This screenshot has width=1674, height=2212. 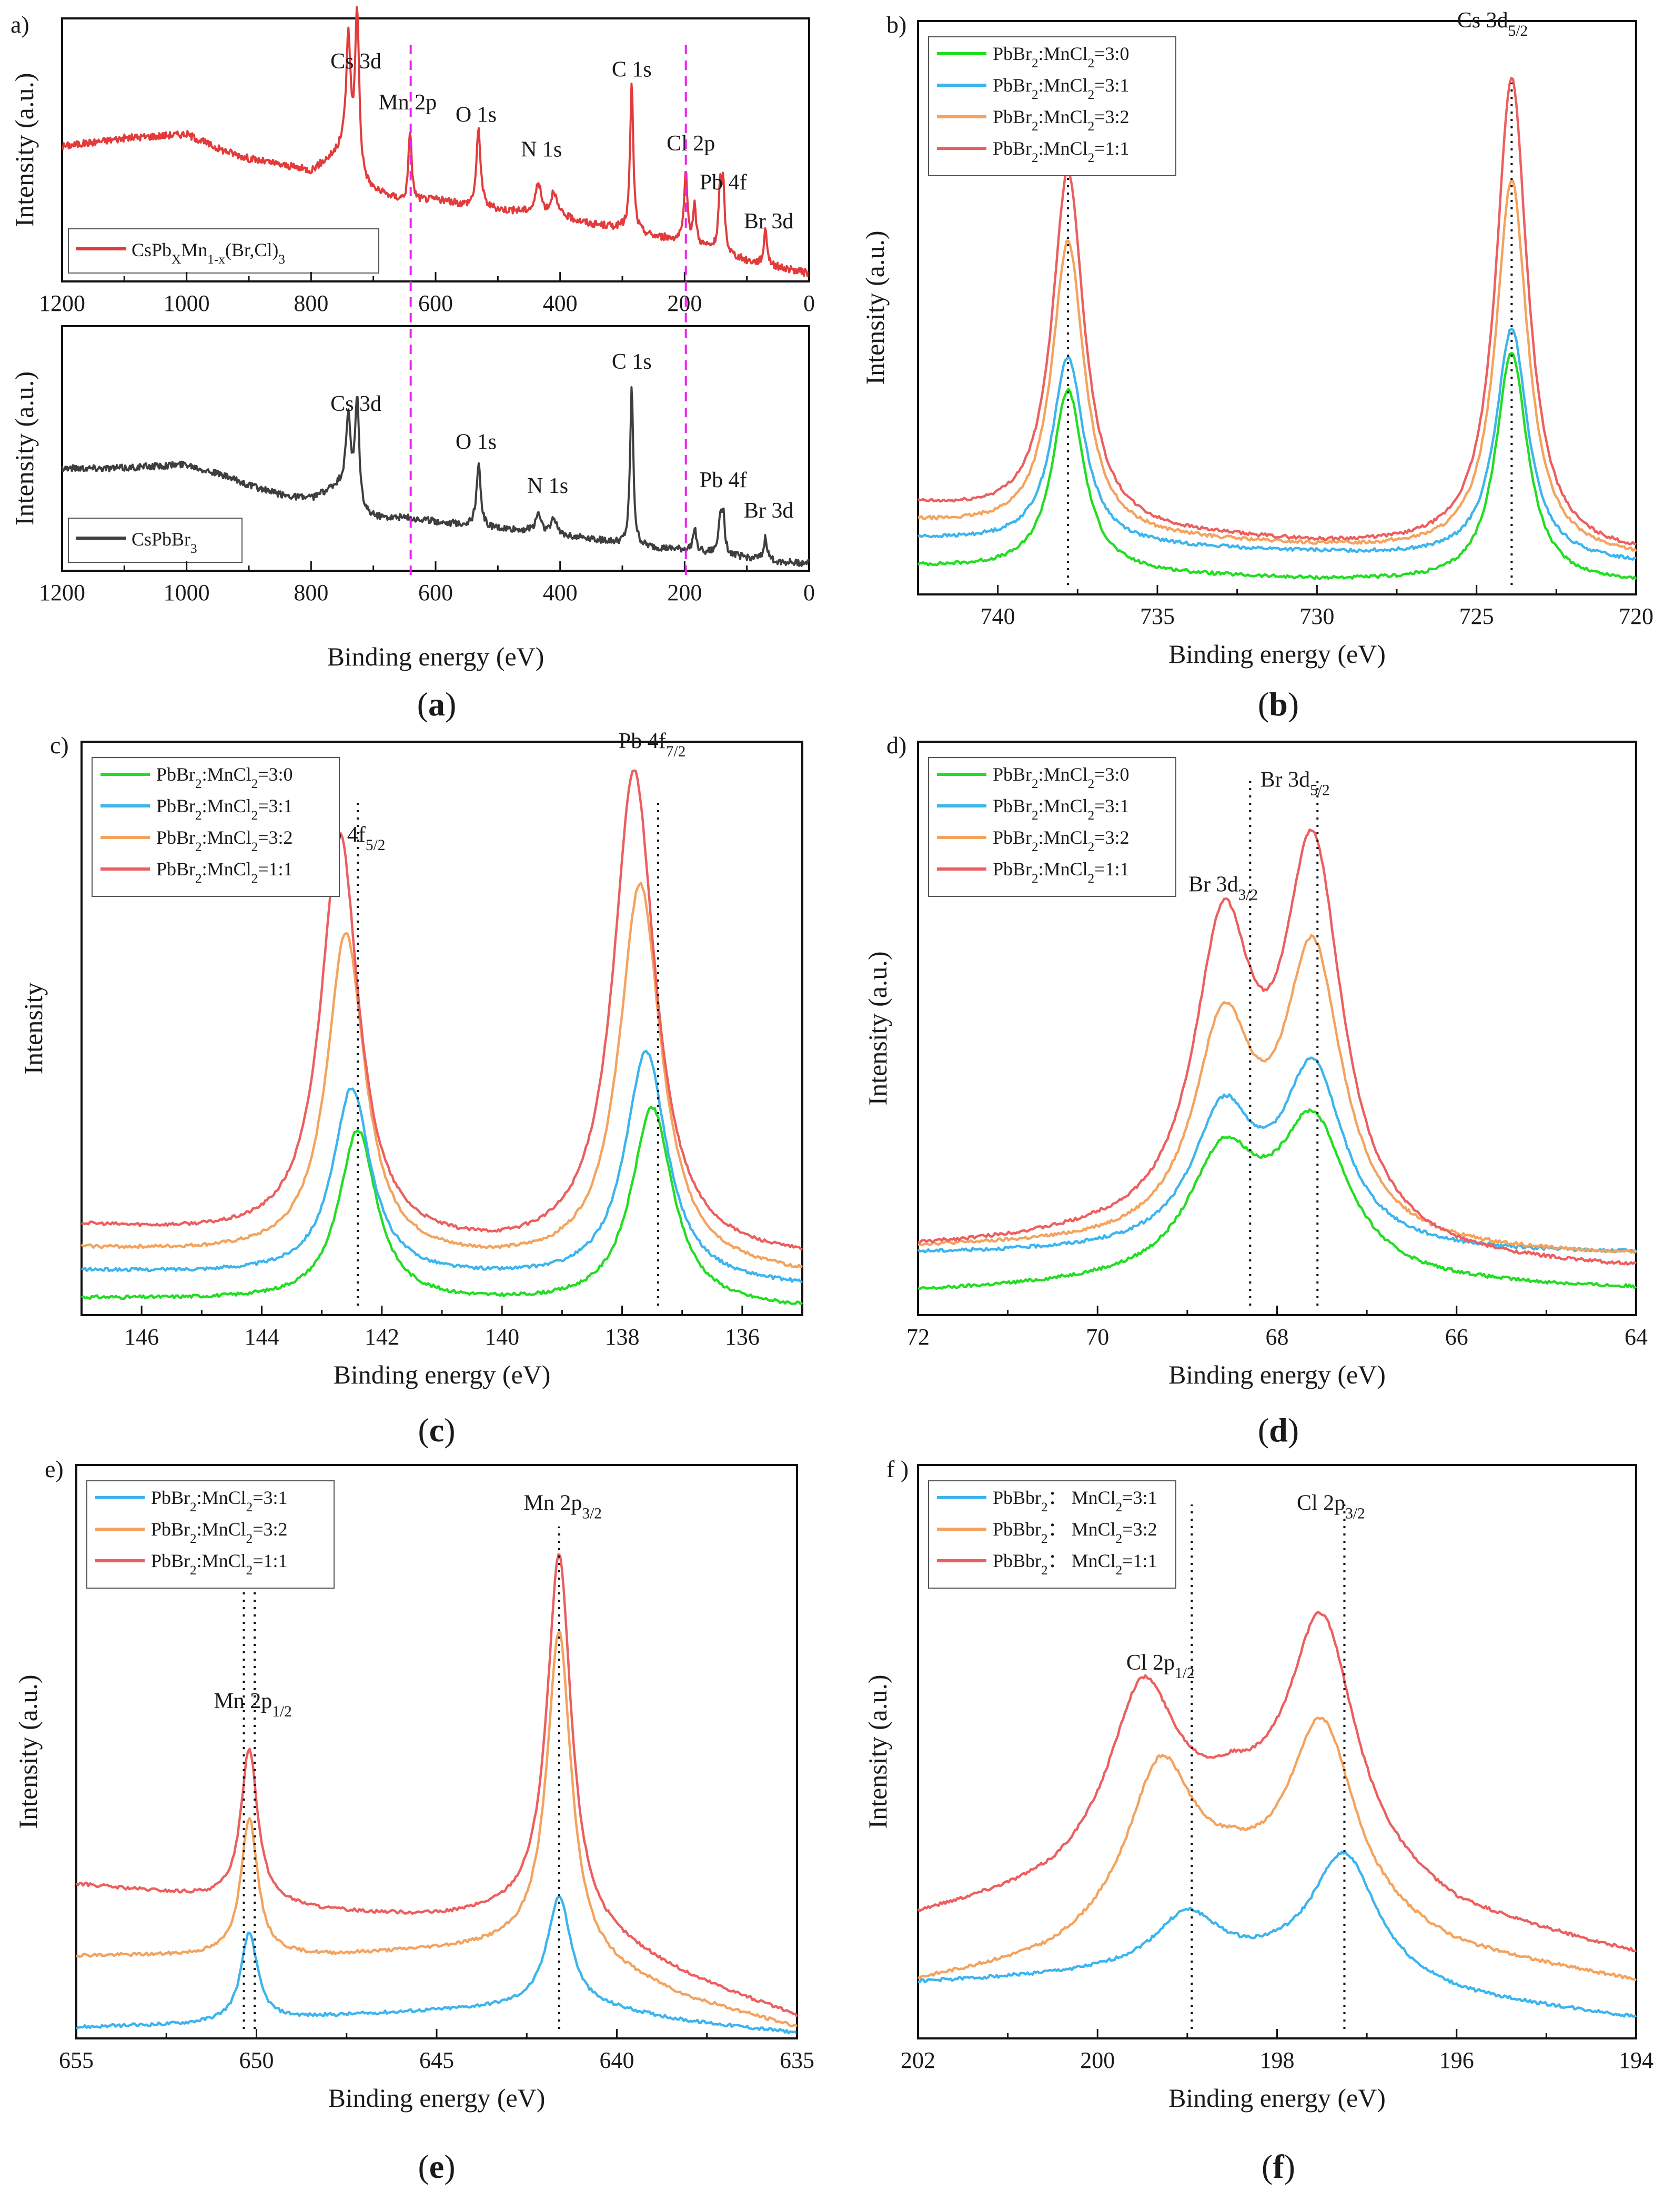 I want to click on panel-c-legend-entry-part: PbBr, so click(x=176, y=837).